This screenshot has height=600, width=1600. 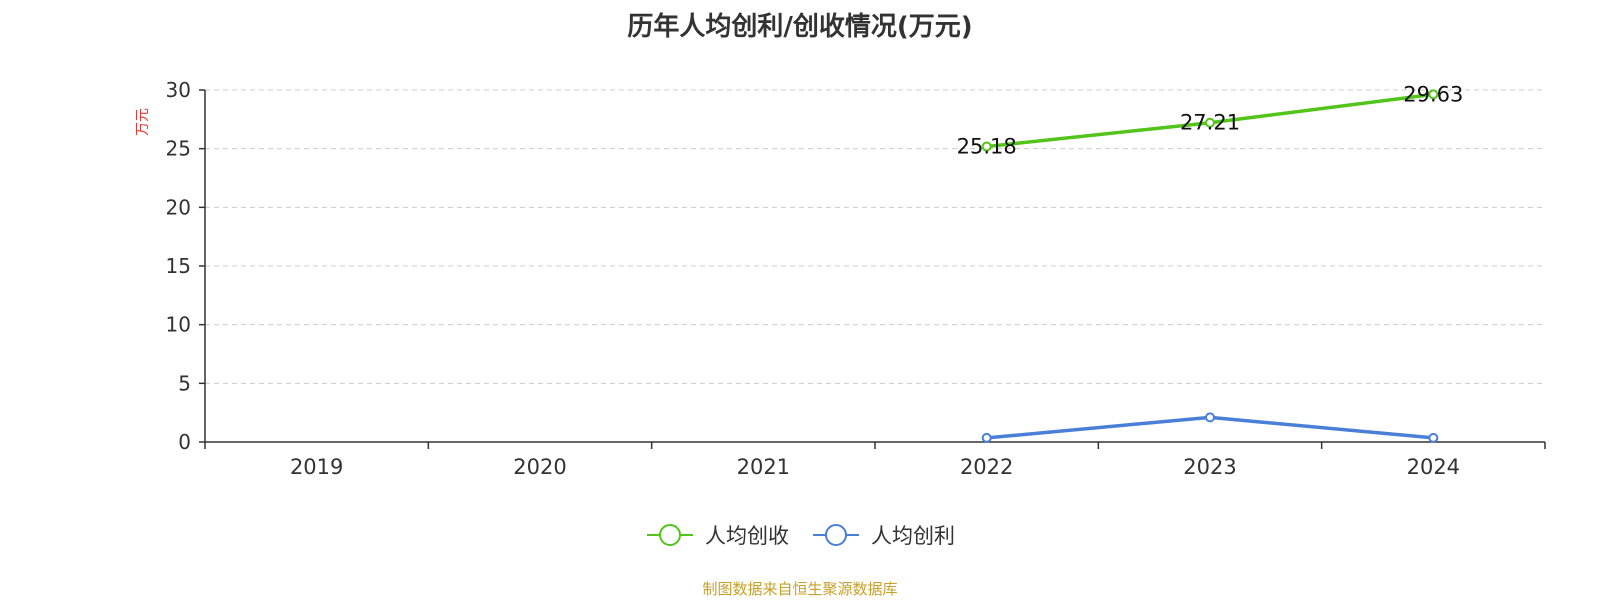 I want to click on data-label: 29.63, so click(x=1433, y=94).